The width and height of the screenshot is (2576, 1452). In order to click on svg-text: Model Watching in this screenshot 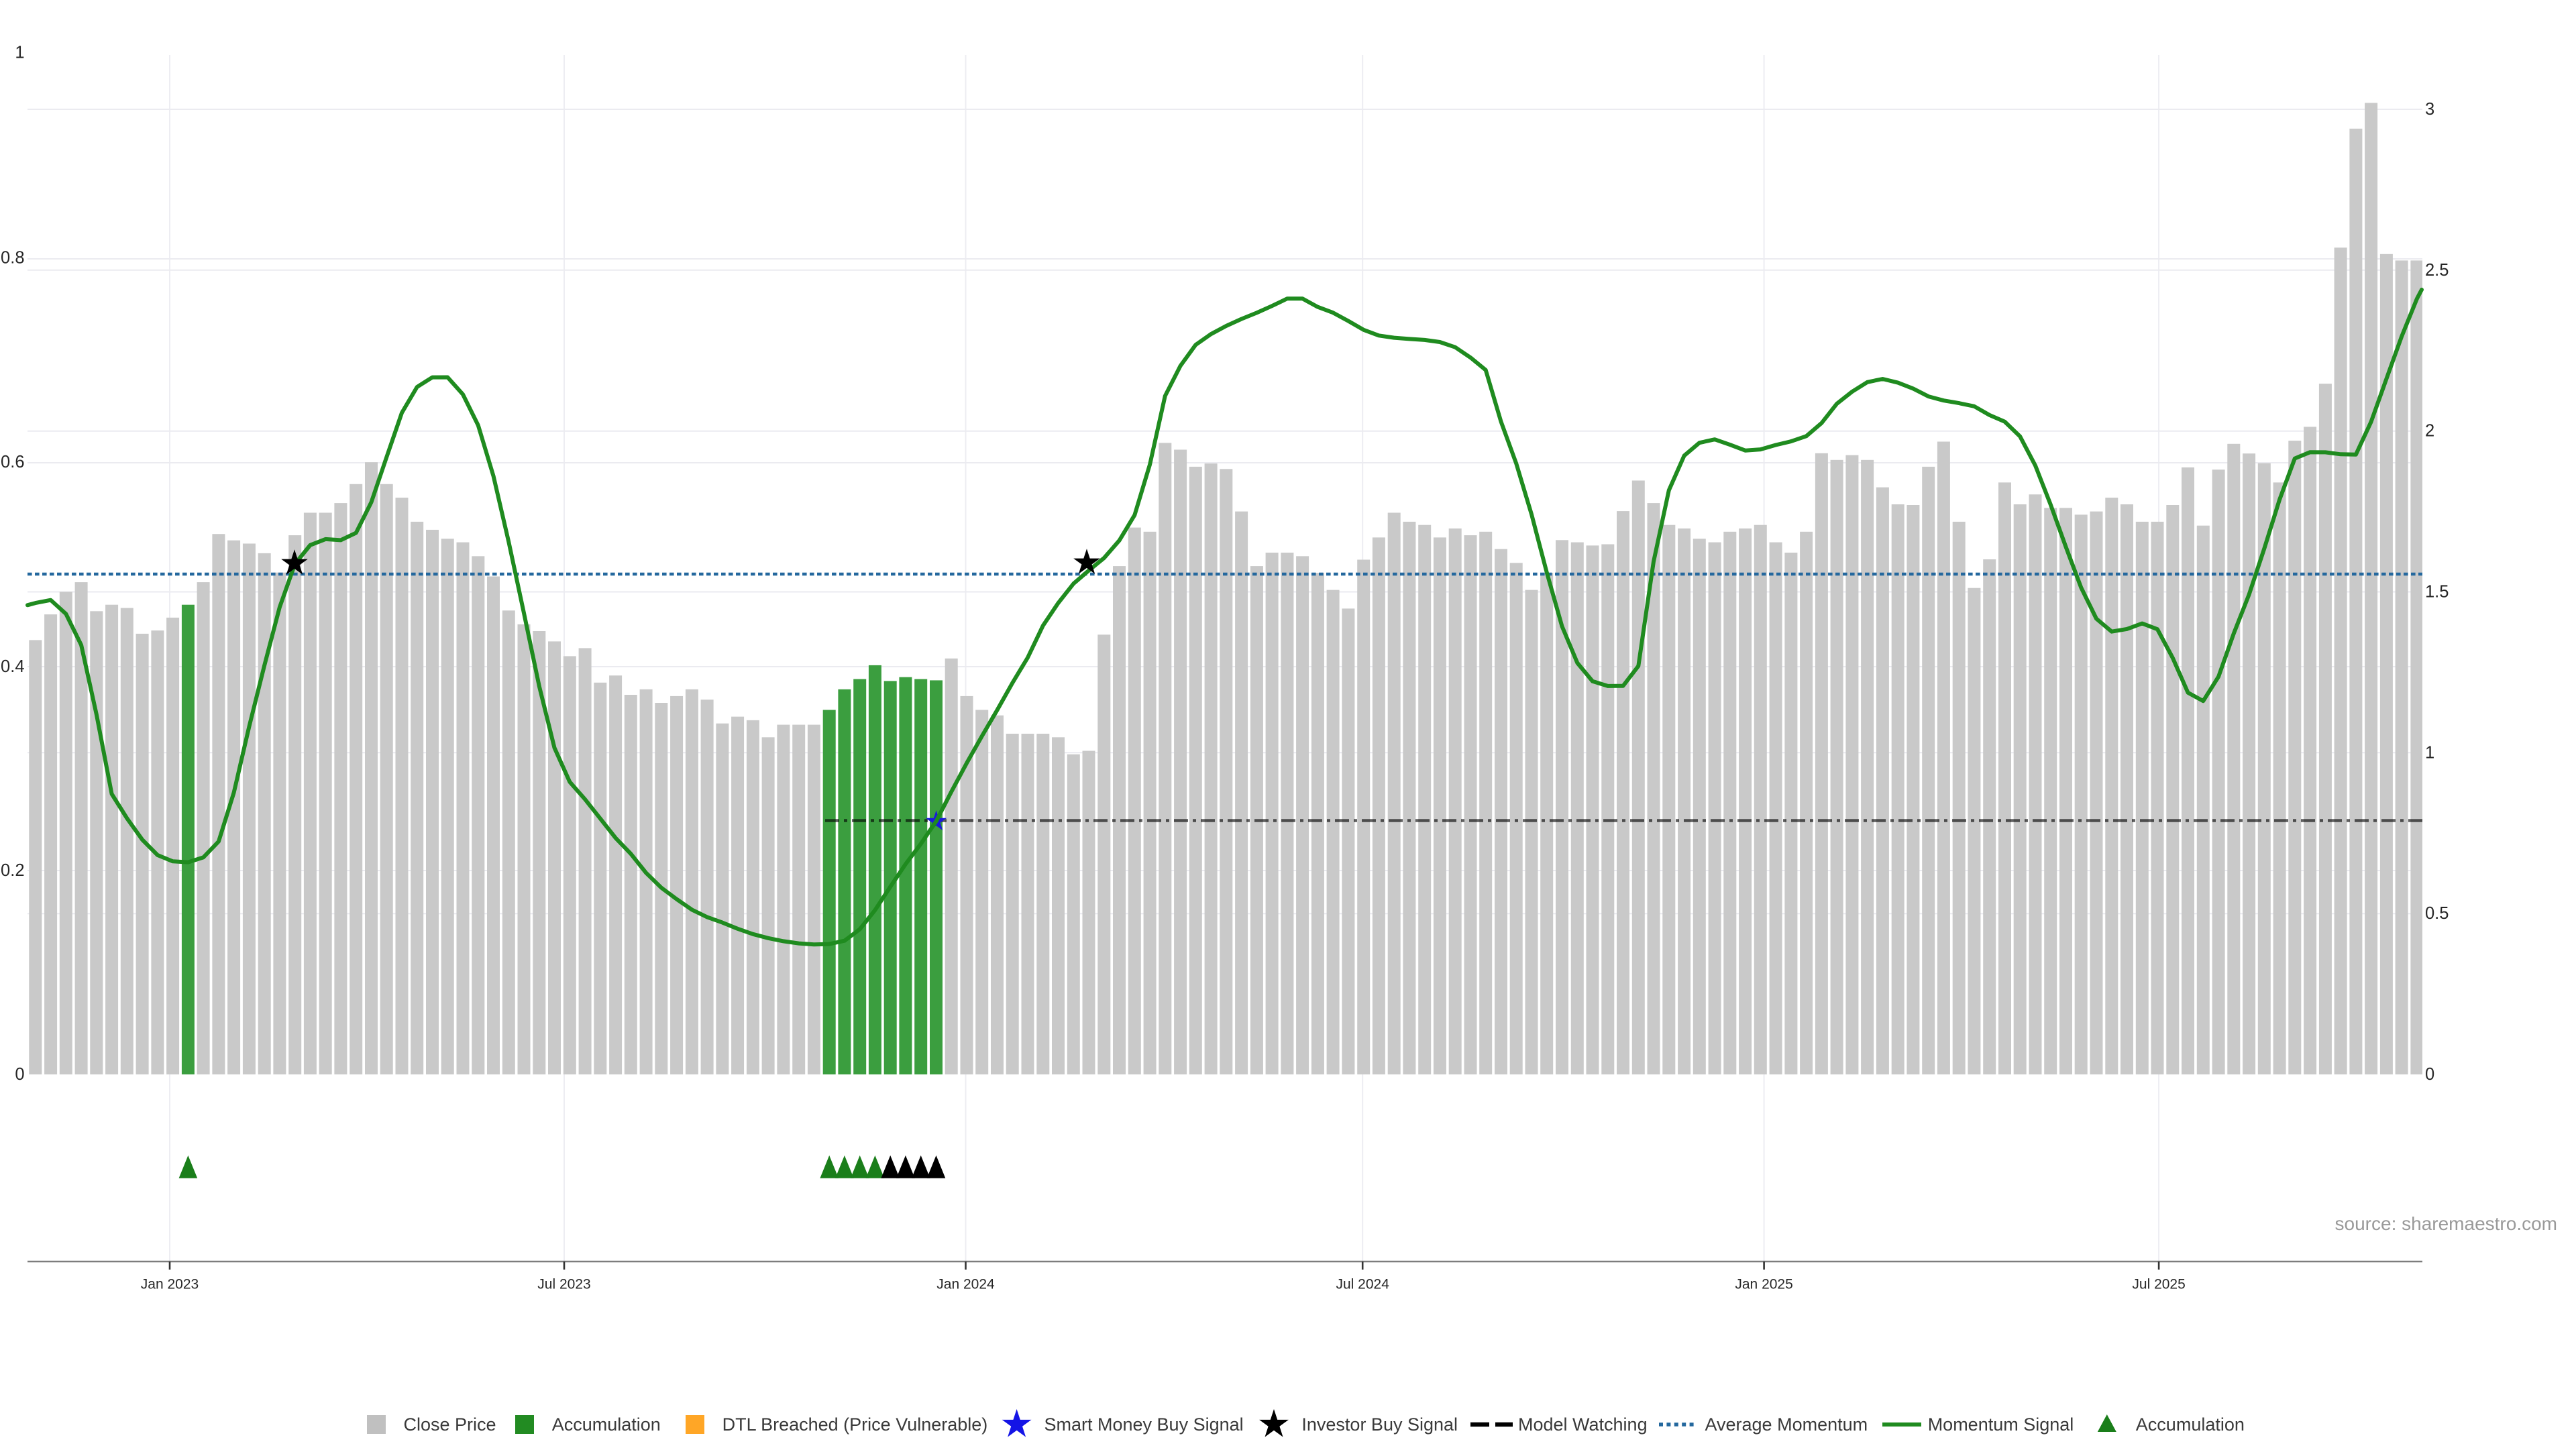, I will do `click(1583, 1424)`.